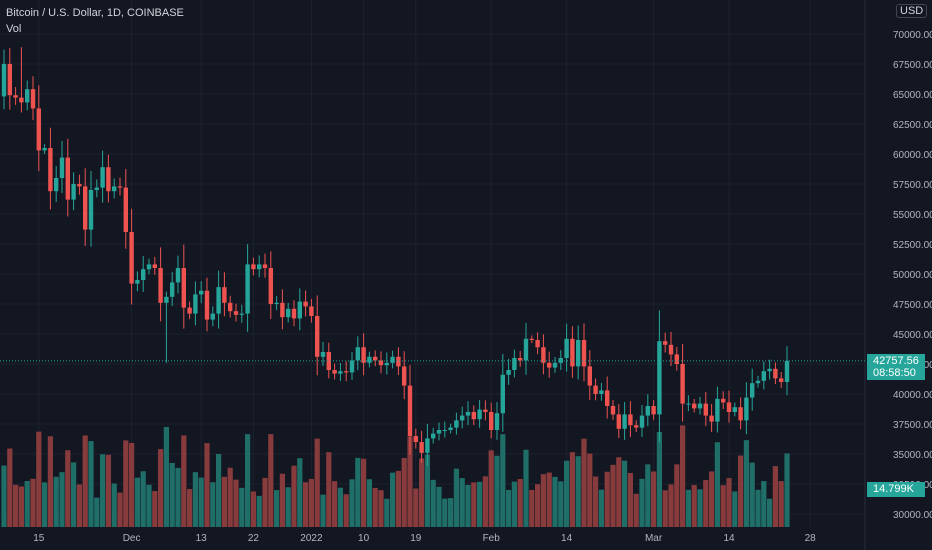  What do you see at coordinates (95, 21) in the screenshot?
I see `legend: Bitcoin / U.S. Dollar, 1D, COINBASE Vol` at bounding box center [95, 21].